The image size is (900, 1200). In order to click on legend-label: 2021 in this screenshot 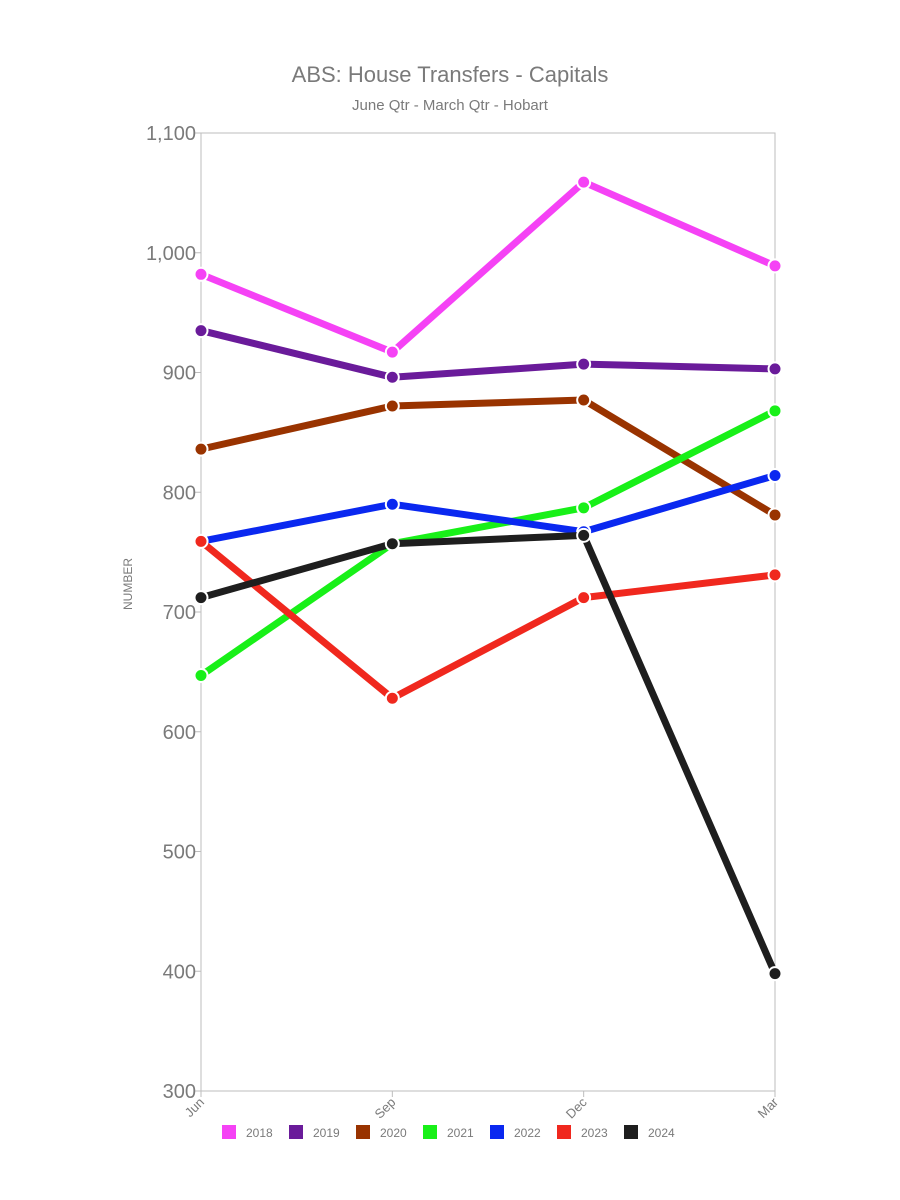, I will do `click(460, 1133)`.